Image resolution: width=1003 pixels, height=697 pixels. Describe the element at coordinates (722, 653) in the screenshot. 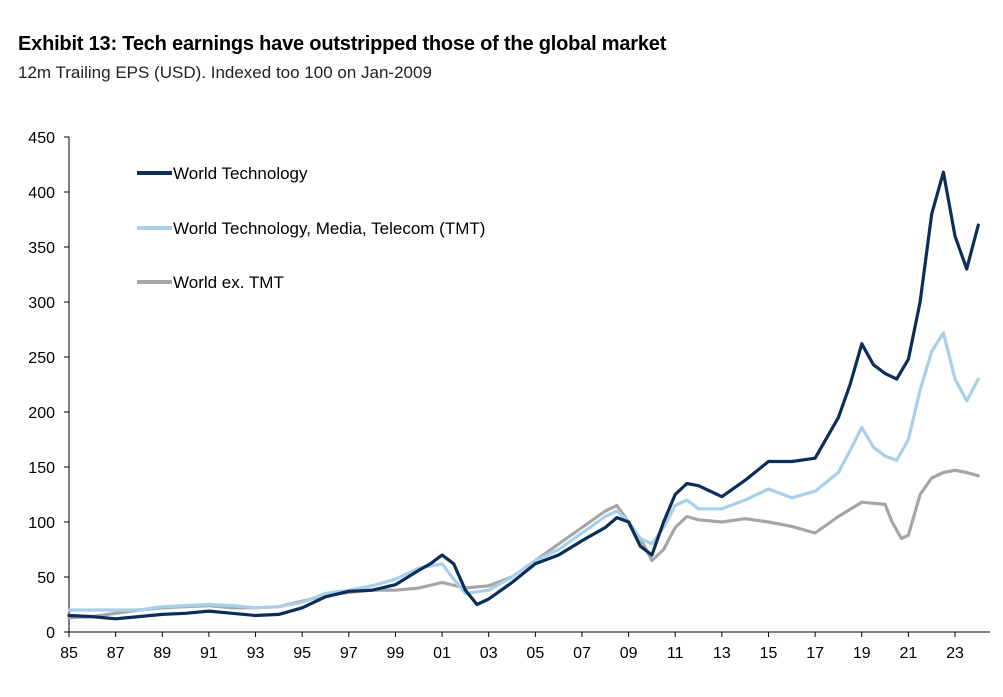

I see `x-tick-label: 13` at that location.